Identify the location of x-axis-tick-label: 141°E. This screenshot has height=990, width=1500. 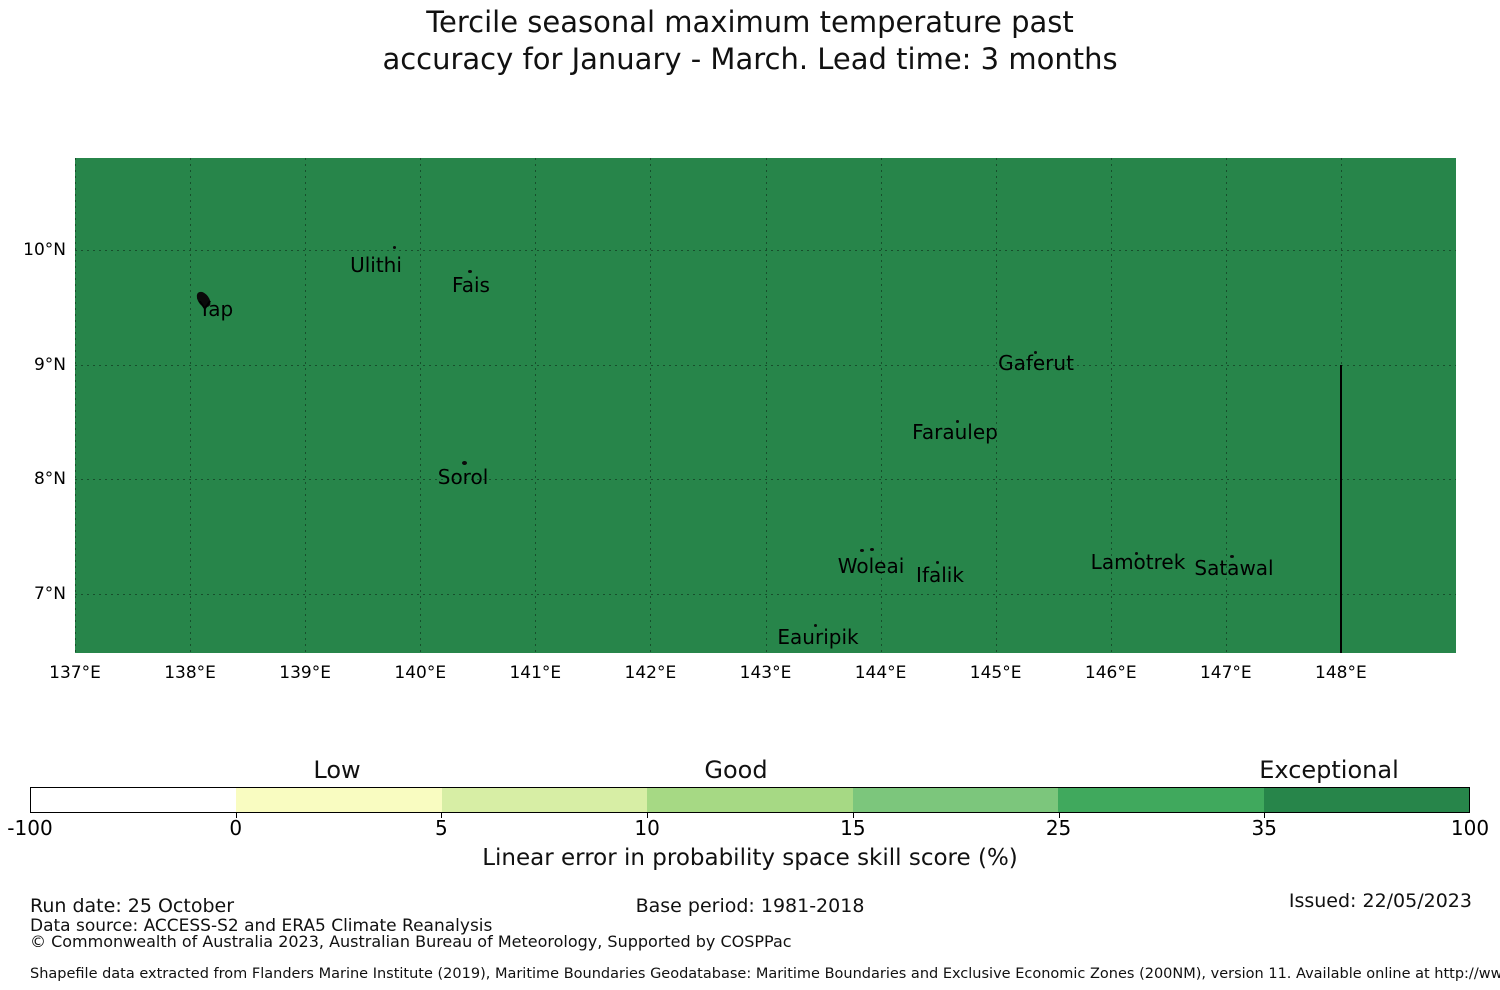
(535, 673).